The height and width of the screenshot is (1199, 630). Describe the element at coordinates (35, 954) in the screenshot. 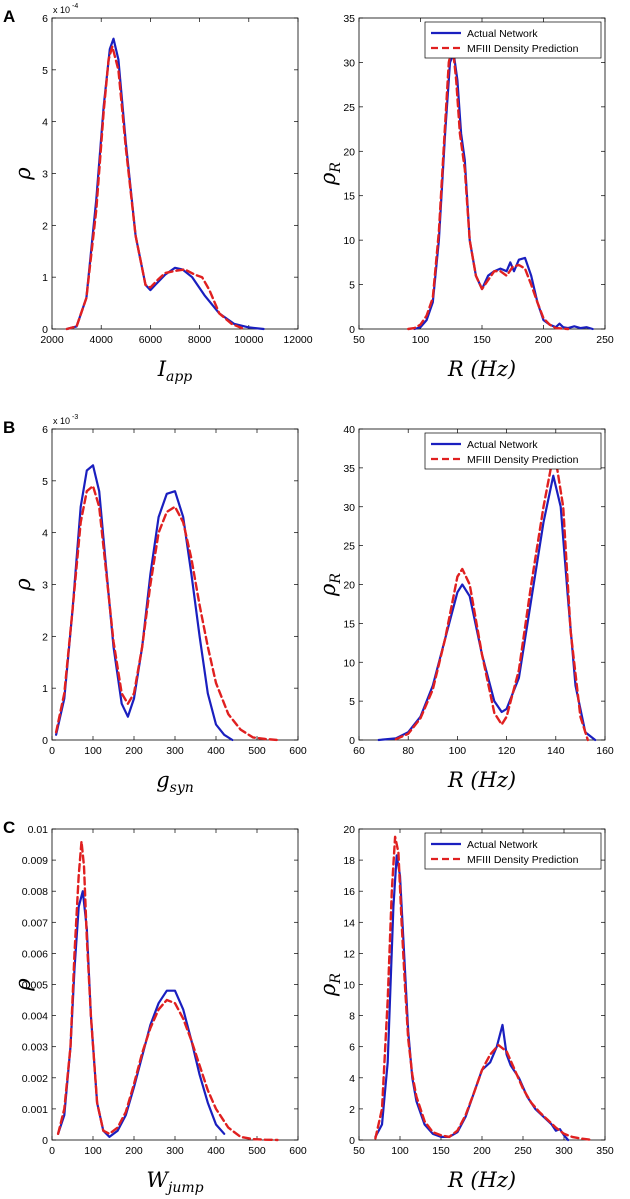

I see `y-tick-label: 0.006` at that location.